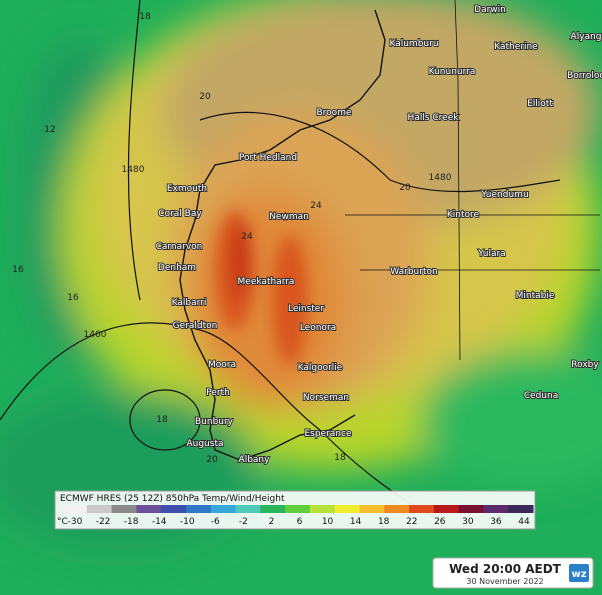  Describe the element at coordinates (504, 195) in the screenshot. I see `place-label: Yuendumu` at that location.